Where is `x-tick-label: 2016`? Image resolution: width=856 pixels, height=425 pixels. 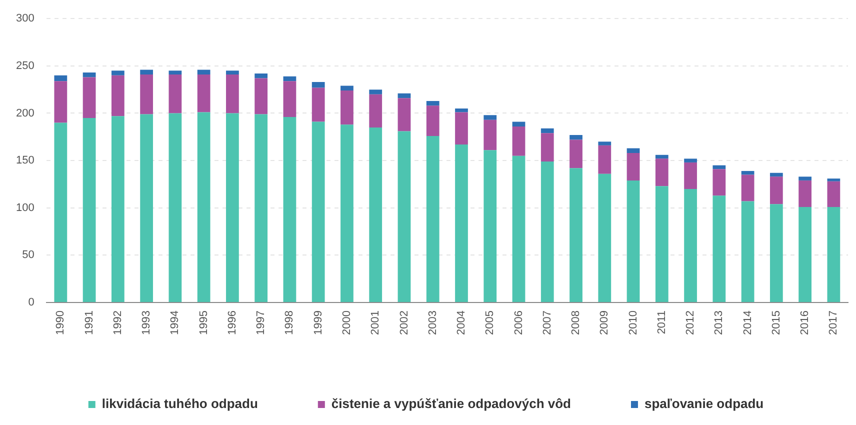 x-tick-label: 2016 is located at coordinates (805, 323).